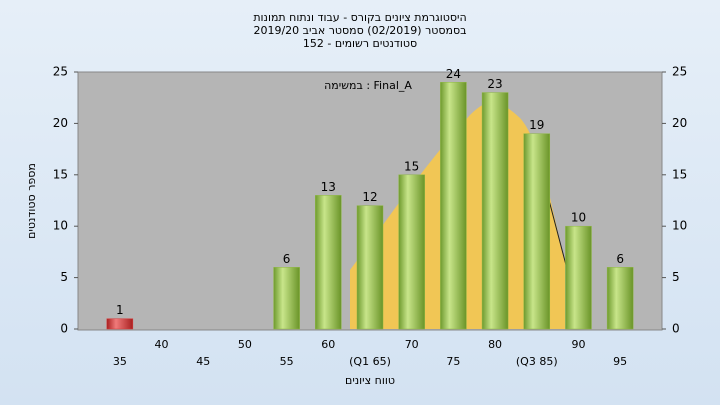 This screenshot has height=405, width=720. What do you see at coordinates (328, 187) in the screenshot?
I see `data-label: 13` at bounding box center [328, 187].